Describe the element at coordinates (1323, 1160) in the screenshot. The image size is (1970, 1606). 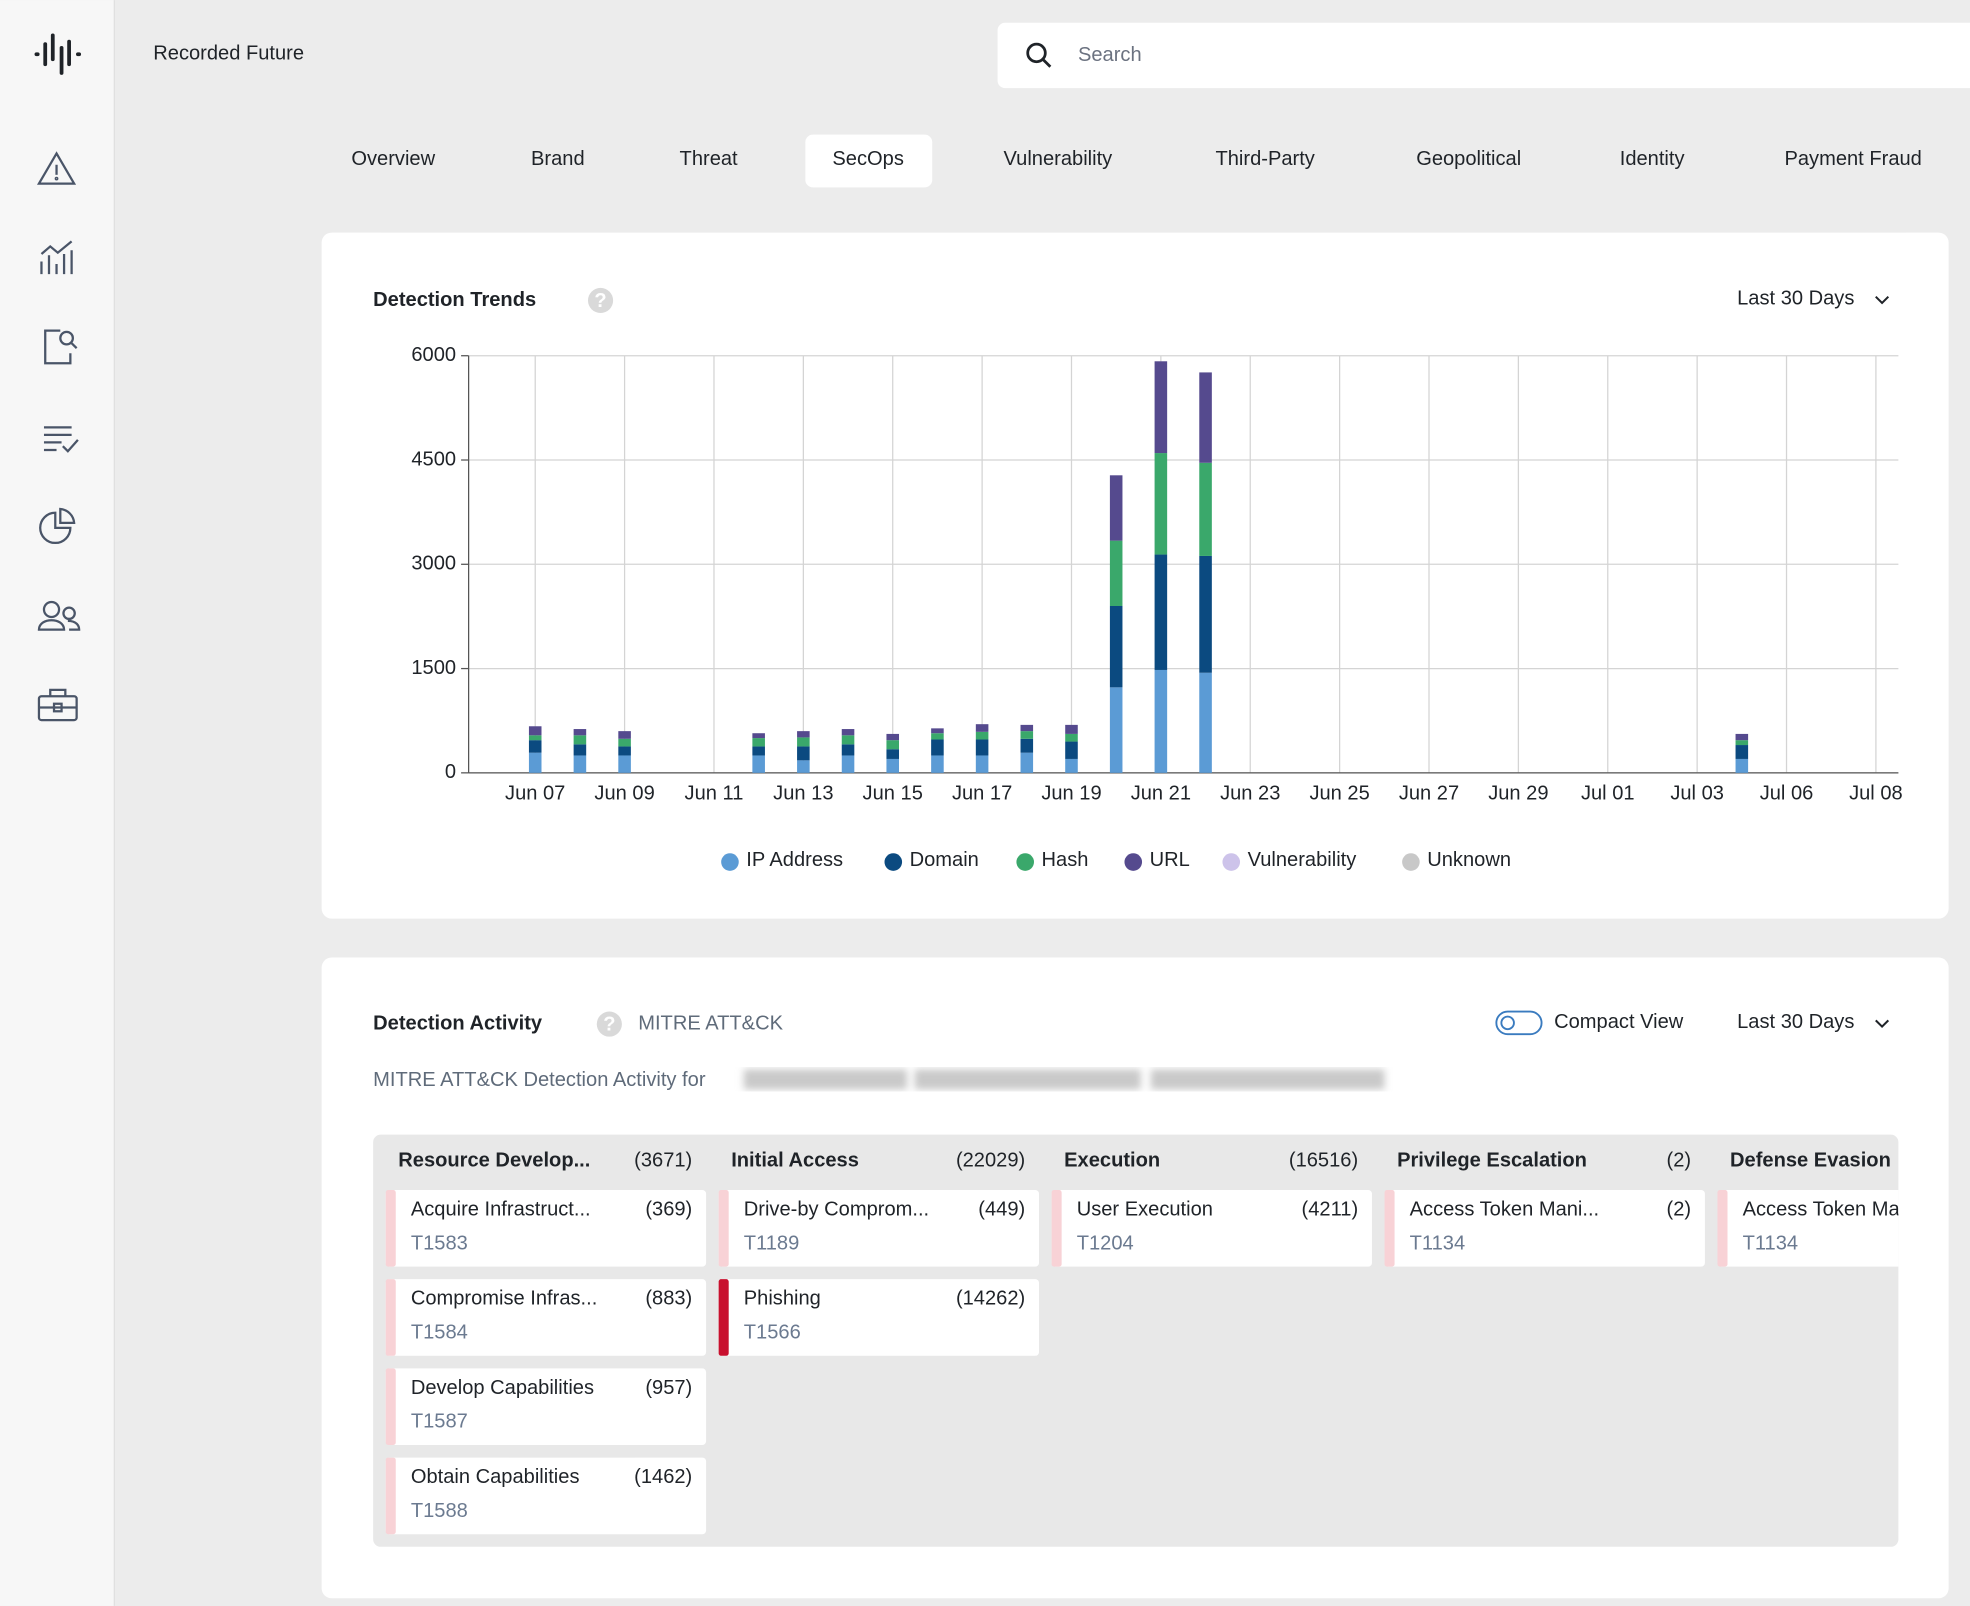
I see `tactic-count: (16516)` at that location.